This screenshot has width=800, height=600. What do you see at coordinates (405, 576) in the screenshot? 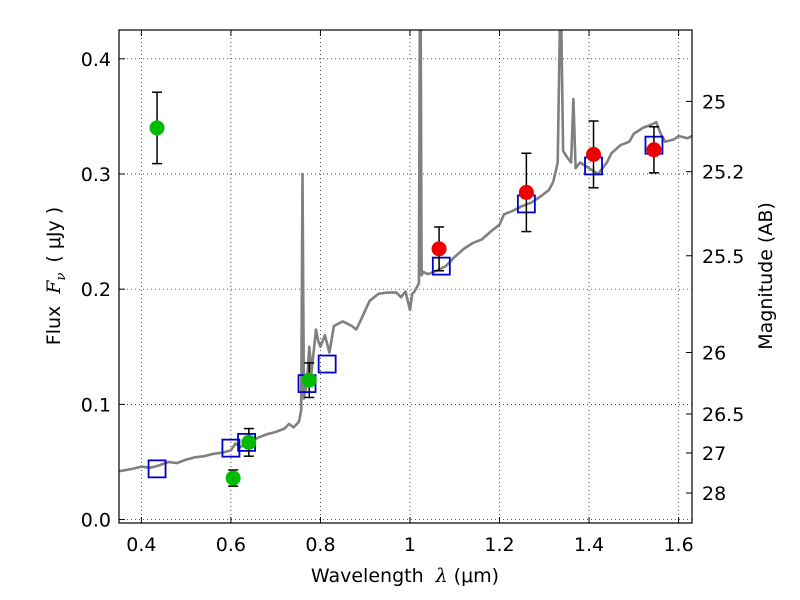
I see `x-axis-label: Wavelength λ (μm)` at bounding box center [405, 576].